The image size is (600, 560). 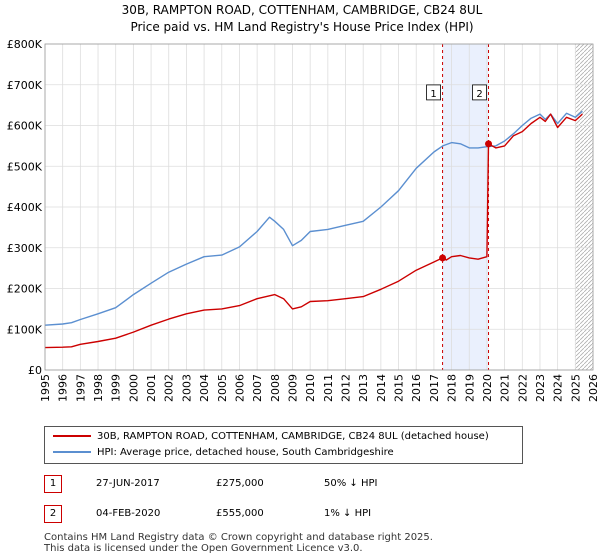 What do you see at coordinates (222, 388) in the screenshot?
I see `x-tick-label: 2005` at bounding box center [222, 388].